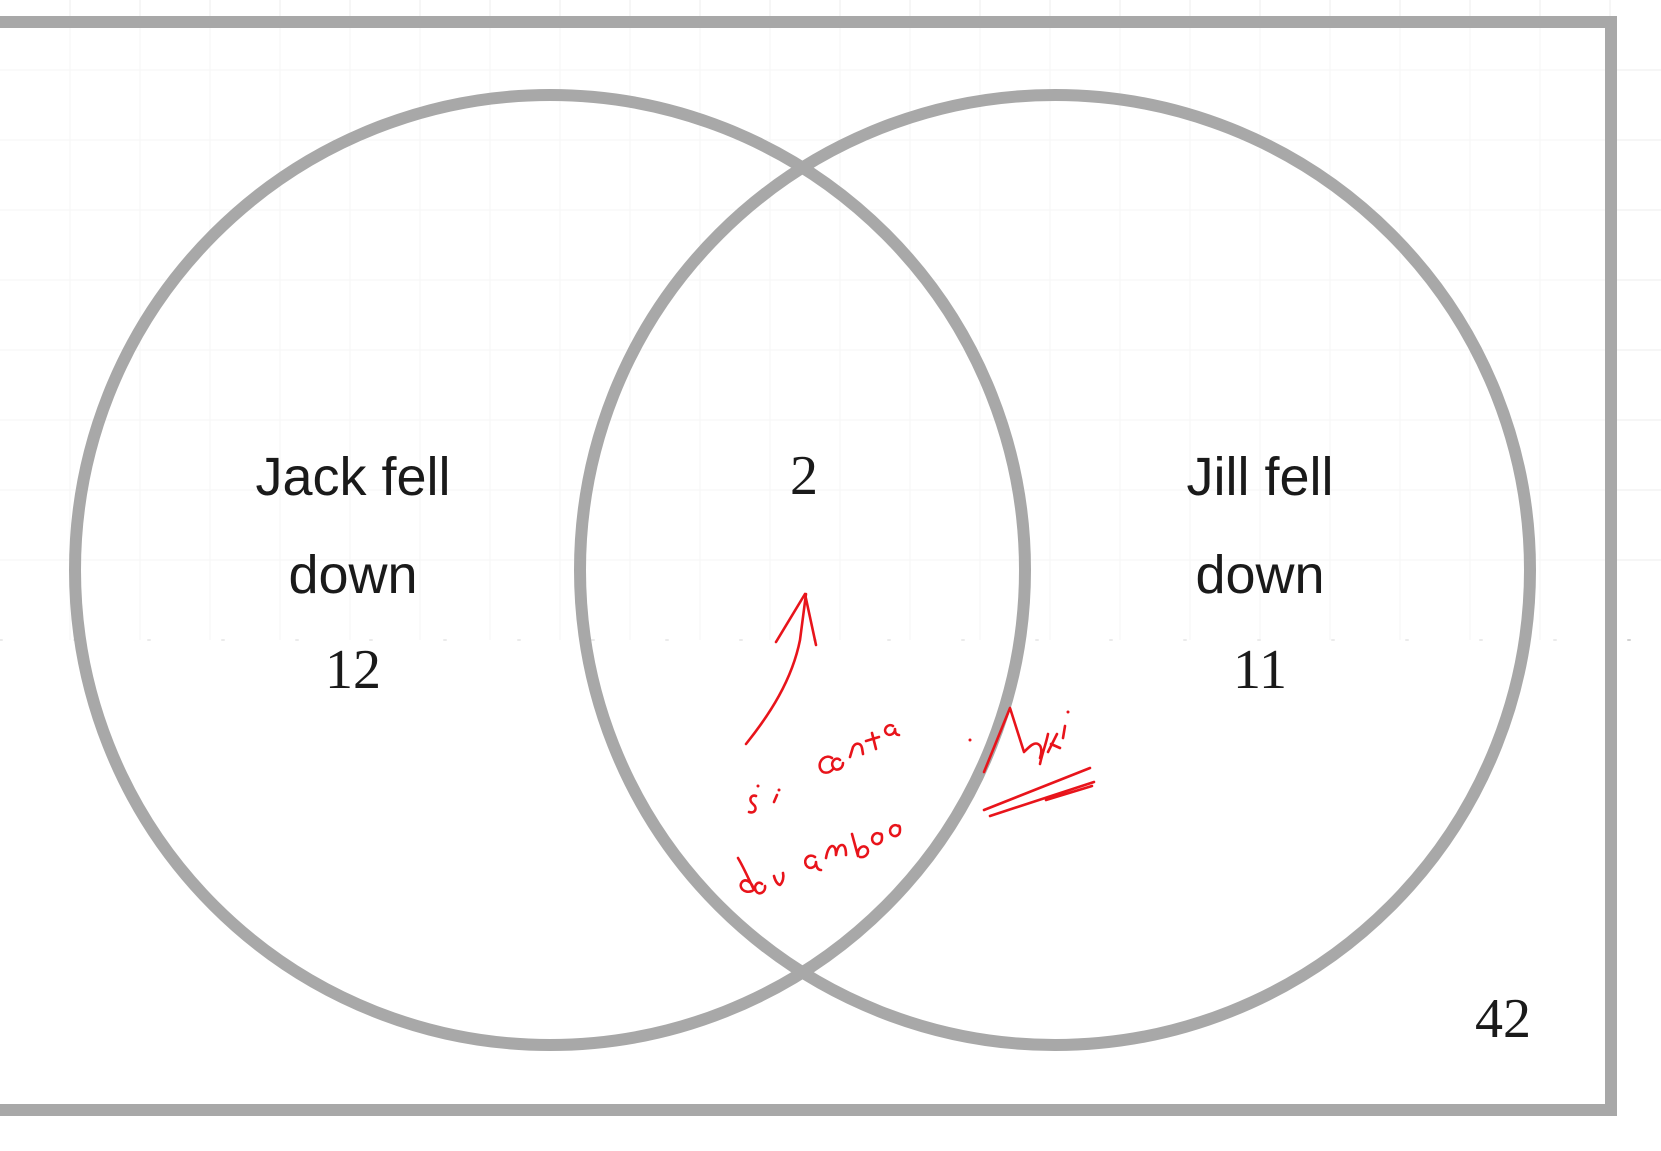 The image size is (1661, 1151). I want to click on left-set-label-line1: Jack fell, so click(352, 477).